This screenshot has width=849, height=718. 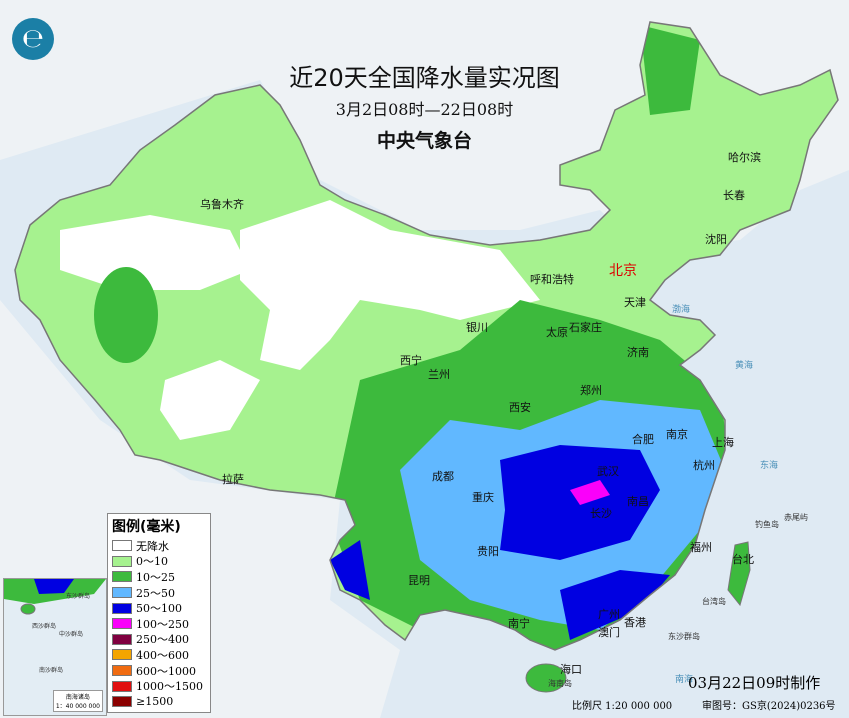 I want to click on city-label: 上海, so click(x=723, y=442).